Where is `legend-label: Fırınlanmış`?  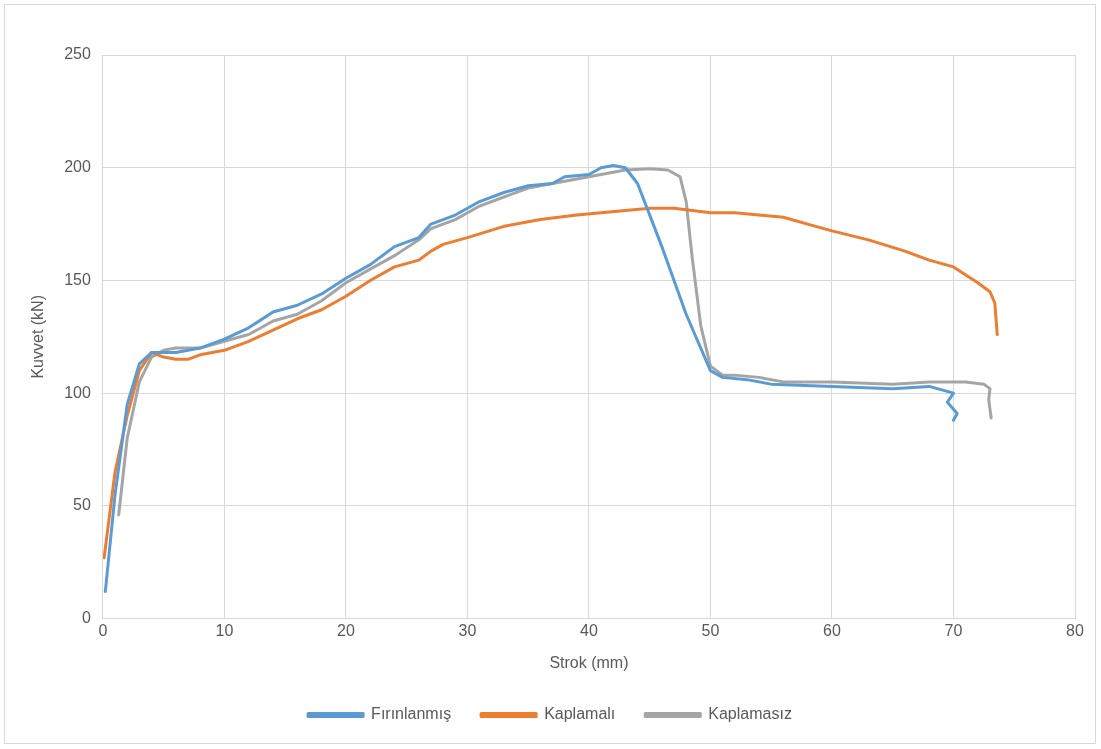 legend-label: Fırınlanmış is located at coordinates (411, 714).